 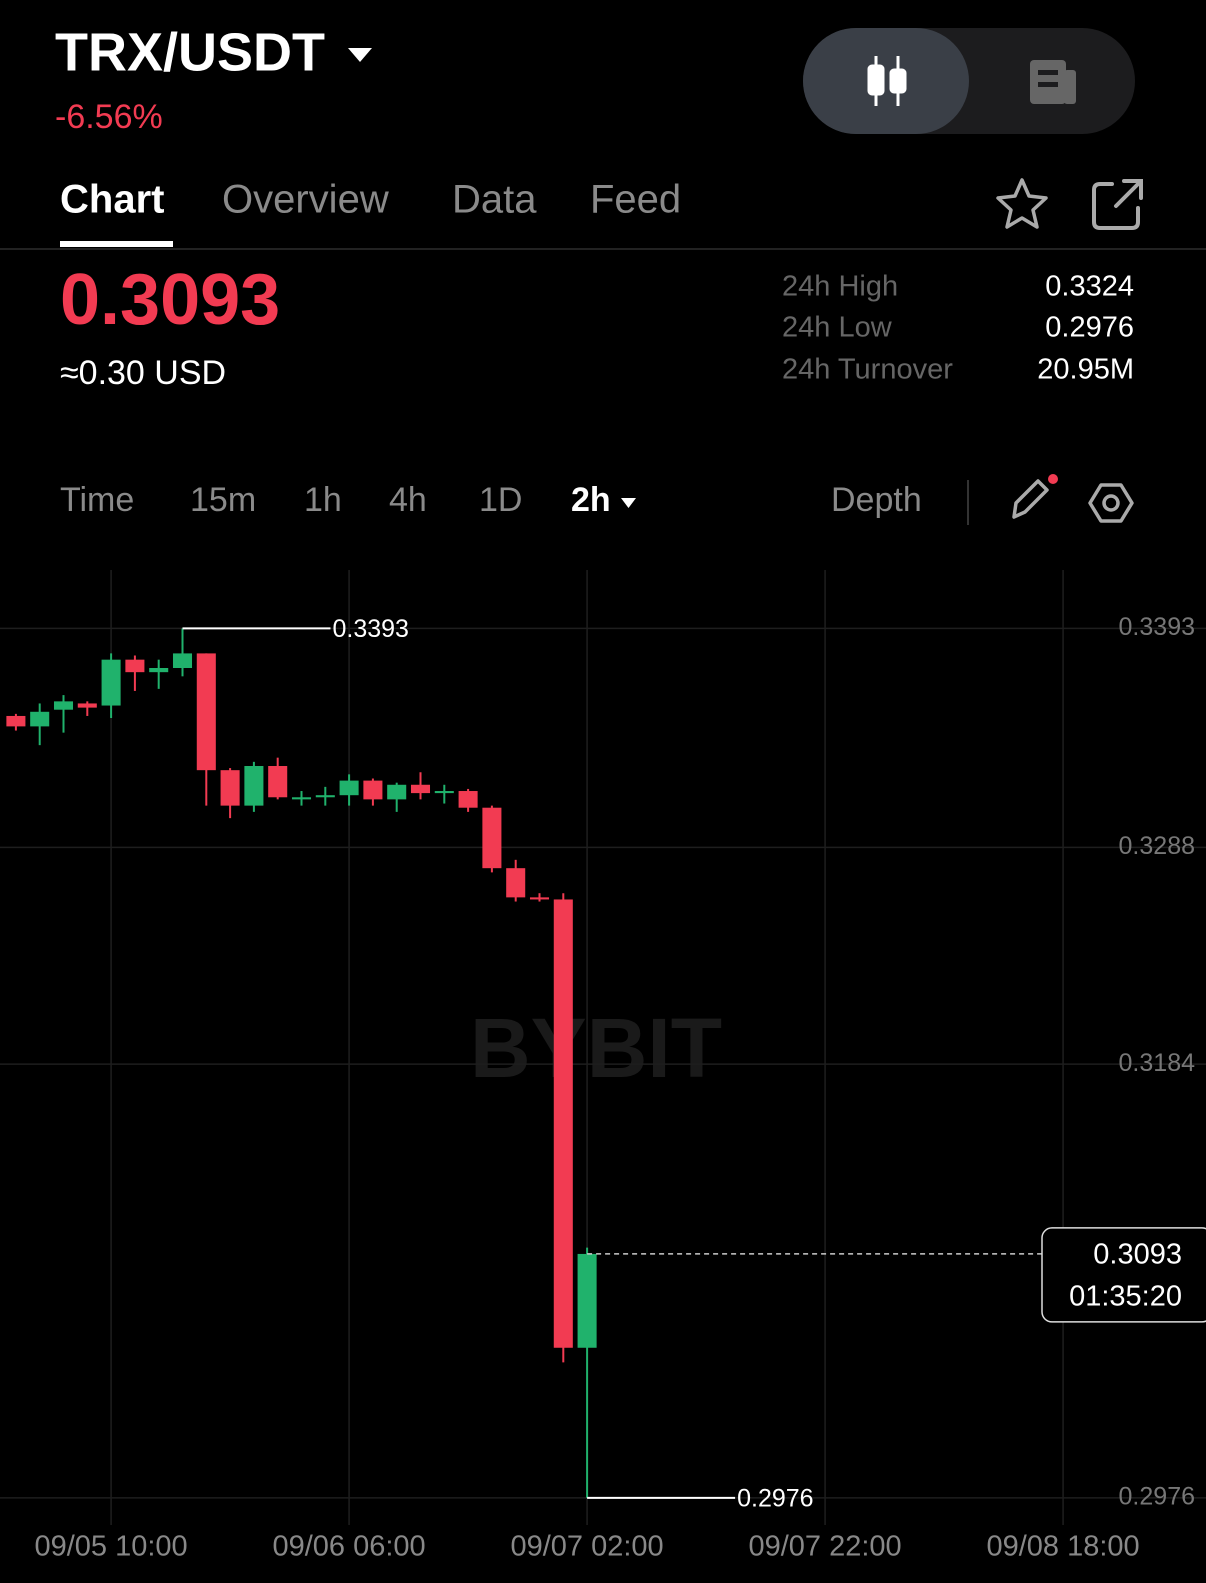 What do you see at coordinates (371, 629) in the screenshot?
I see `high-label: 0.3393` at bounding box center [371, 629].